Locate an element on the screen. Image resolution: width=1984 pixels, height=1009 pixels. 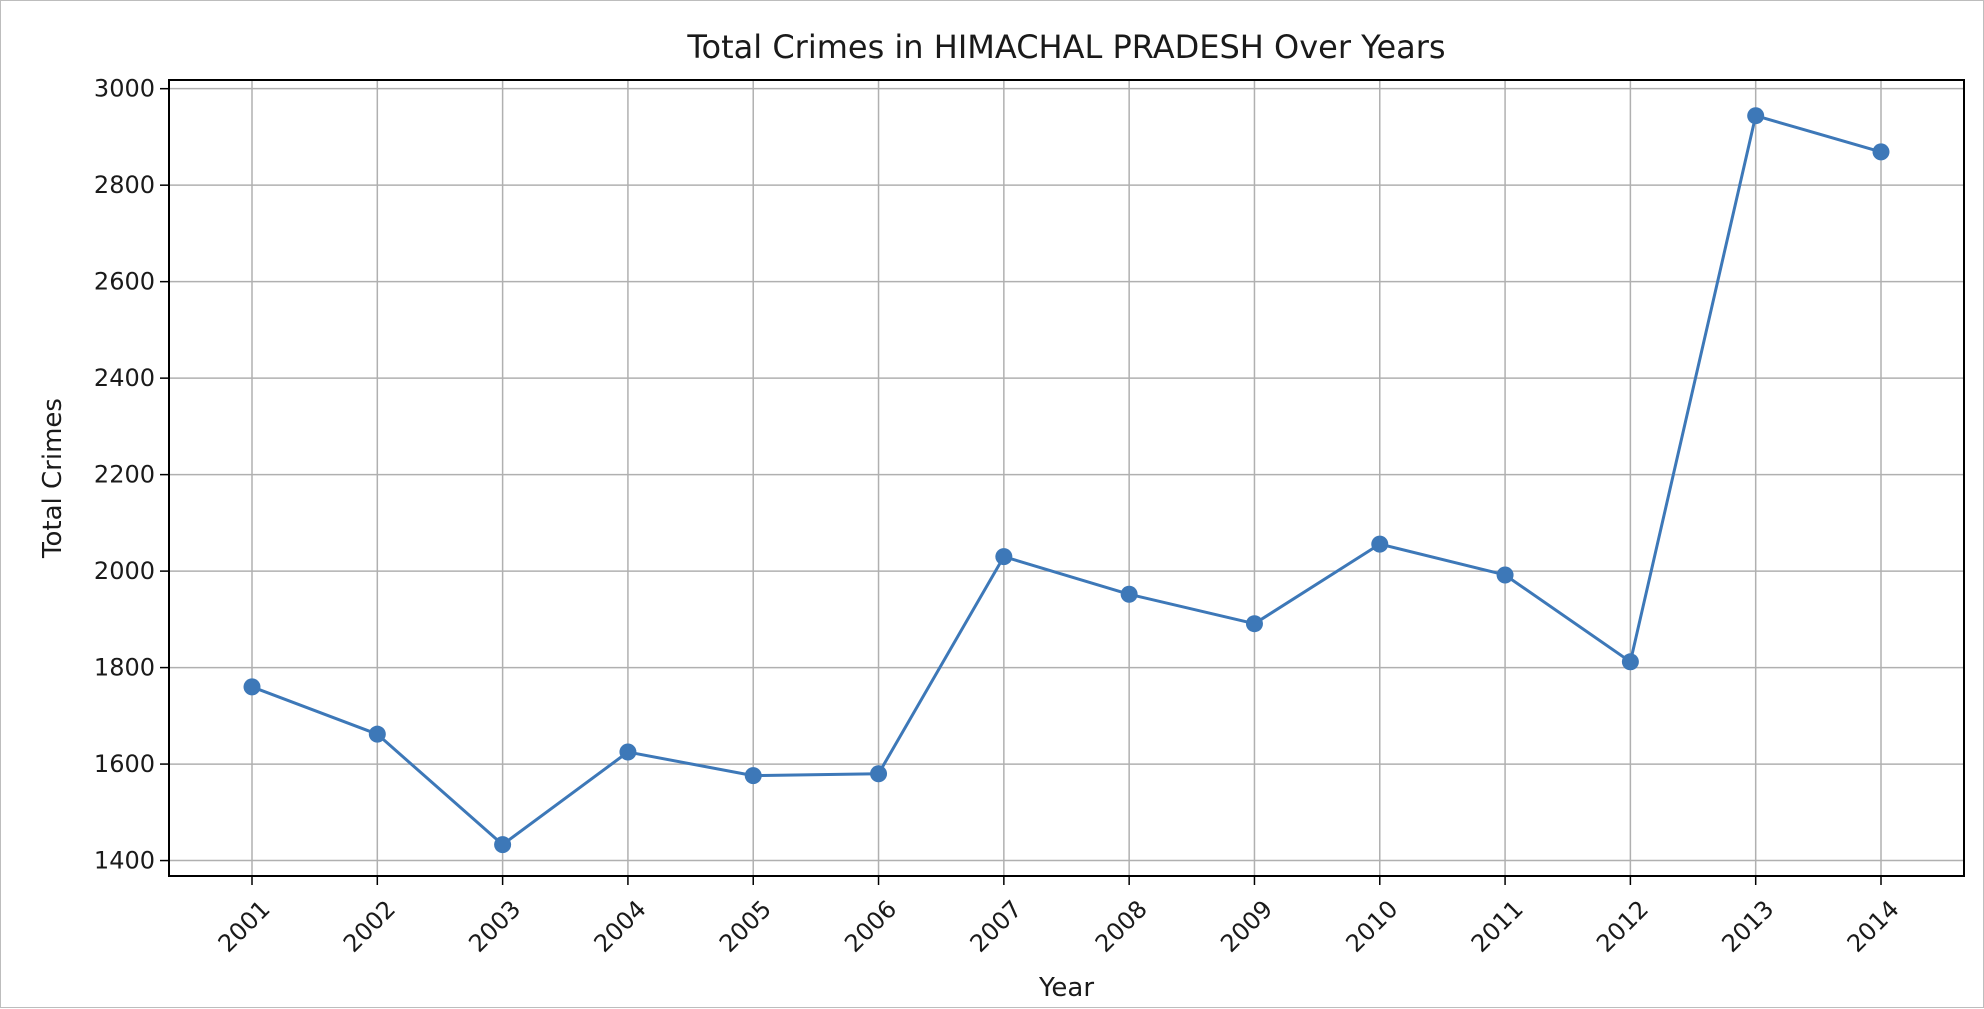
y-axis: 1400 1600 1800 2000 2200 2400 2600 2800 3000 is located at coordinates (131, 475).